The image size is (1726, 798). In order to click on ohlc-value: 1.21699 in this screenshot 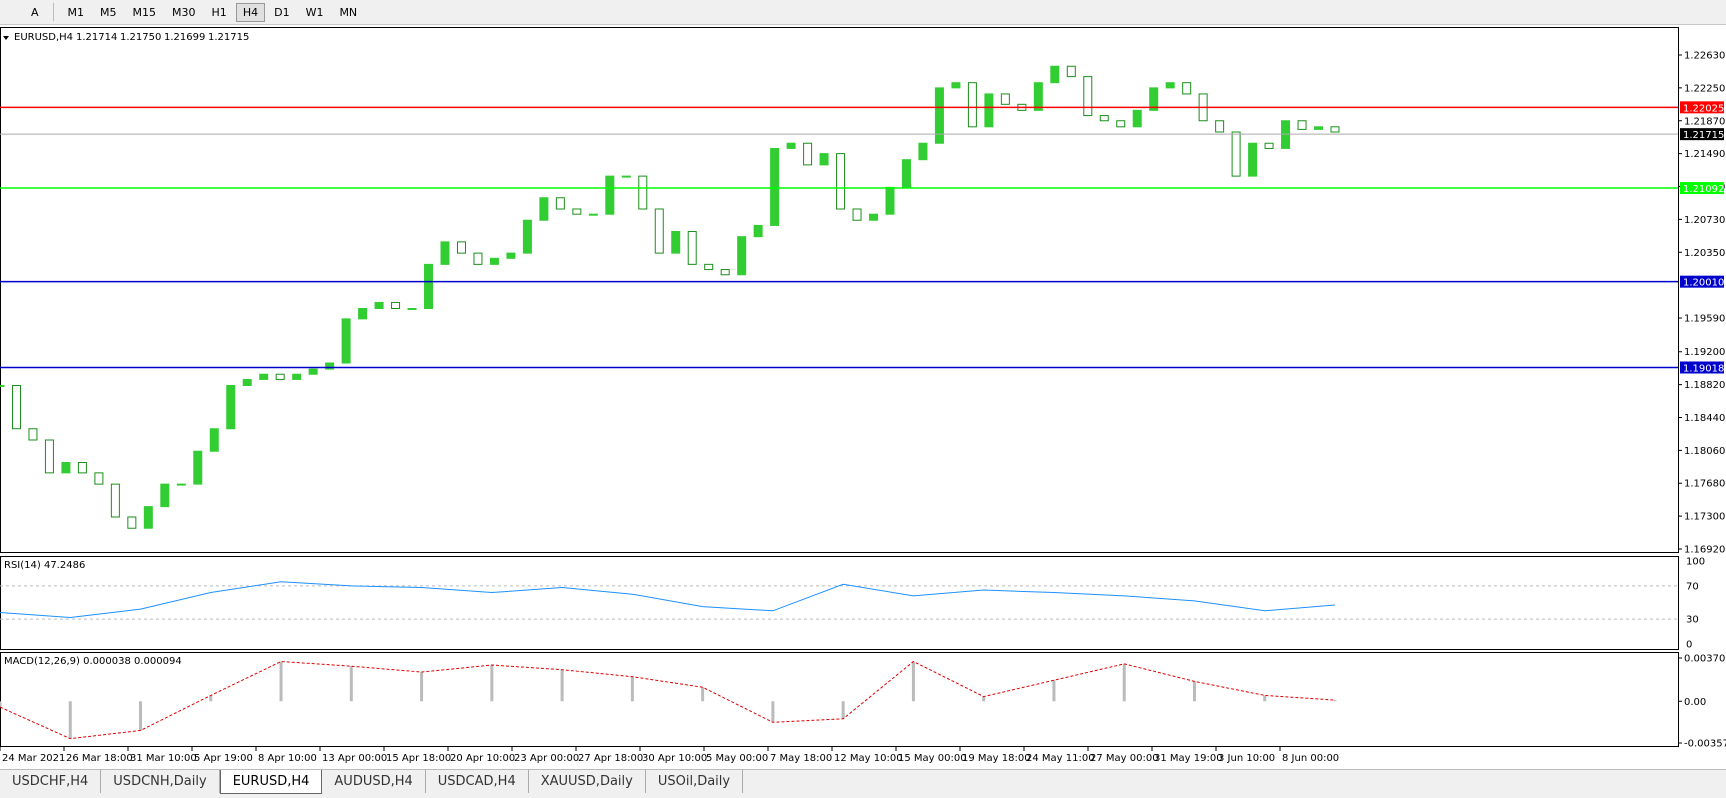, I will do `click(184, 37)`.